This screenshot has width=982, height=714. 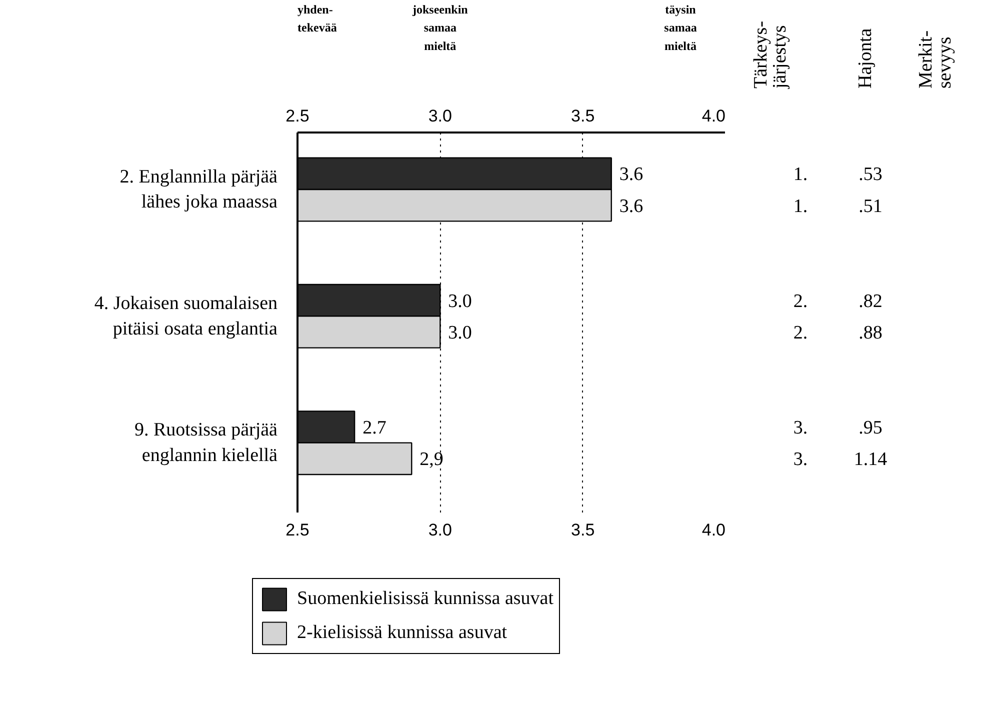 I want to click on text: .51, so click(x=870, y=206).